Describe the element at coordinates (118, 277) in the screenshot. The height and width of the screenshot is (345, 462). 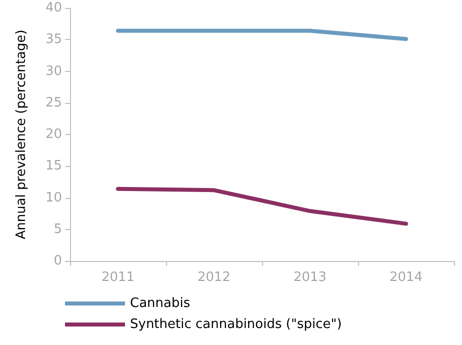
I see `x-tick-label: 2011` at that location.